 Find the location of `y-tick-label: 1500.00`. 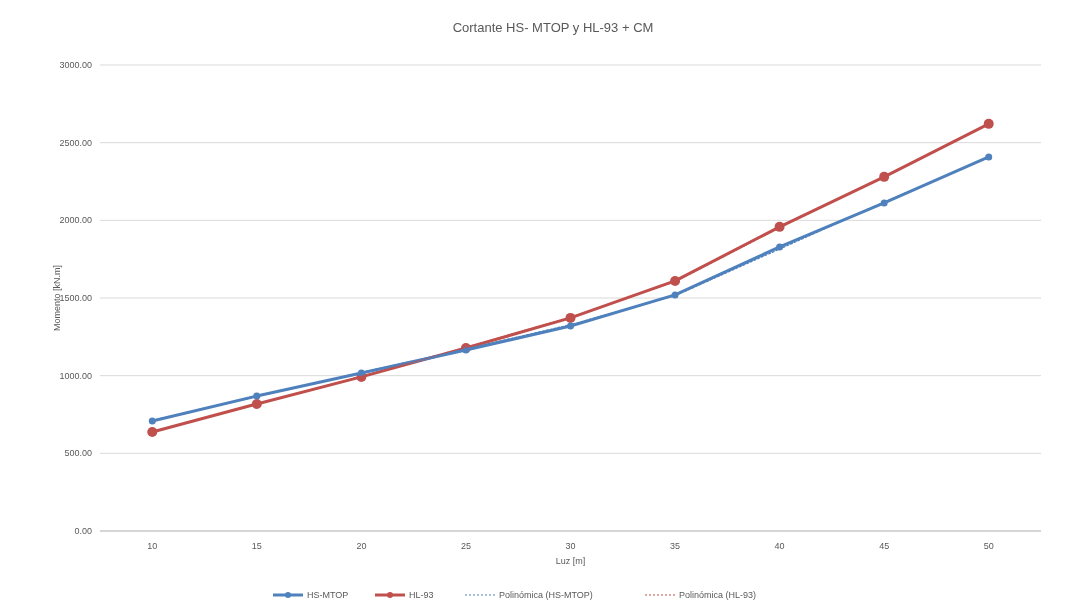

y-tick-label: 1500.00 is located at coordinates (75, 297).